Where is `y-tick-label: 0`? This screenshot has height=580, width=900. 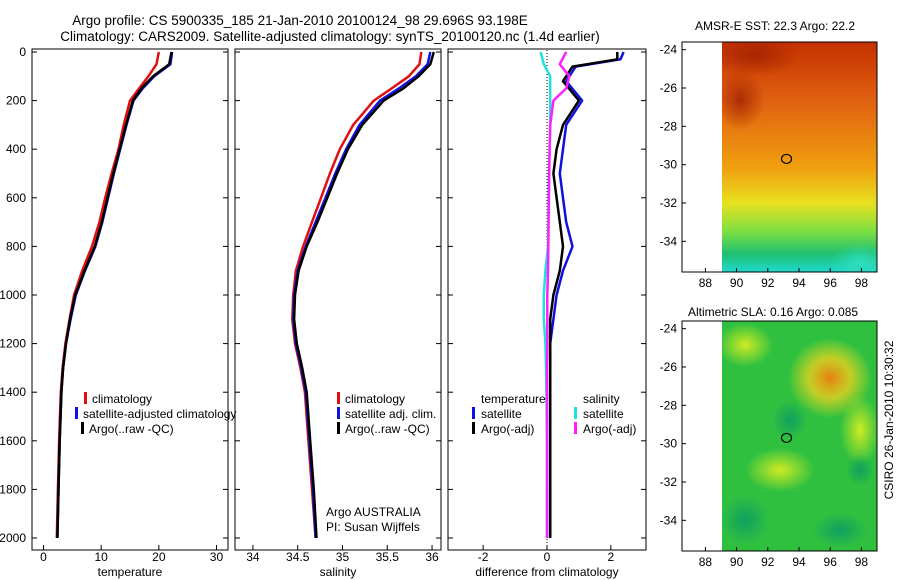
y-tick-label: 0 is located at coordinates (22, 52).